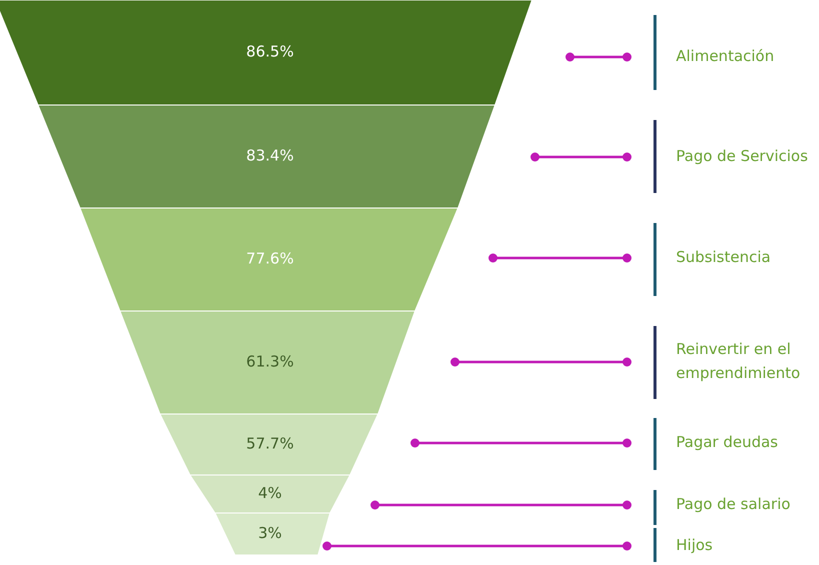 The width and height of the screenshot is (819, 565). What do you see at coordinates (725, 56) in the screenshot?
I see `category-label: Alimentación` at bounding box center [725, 56].